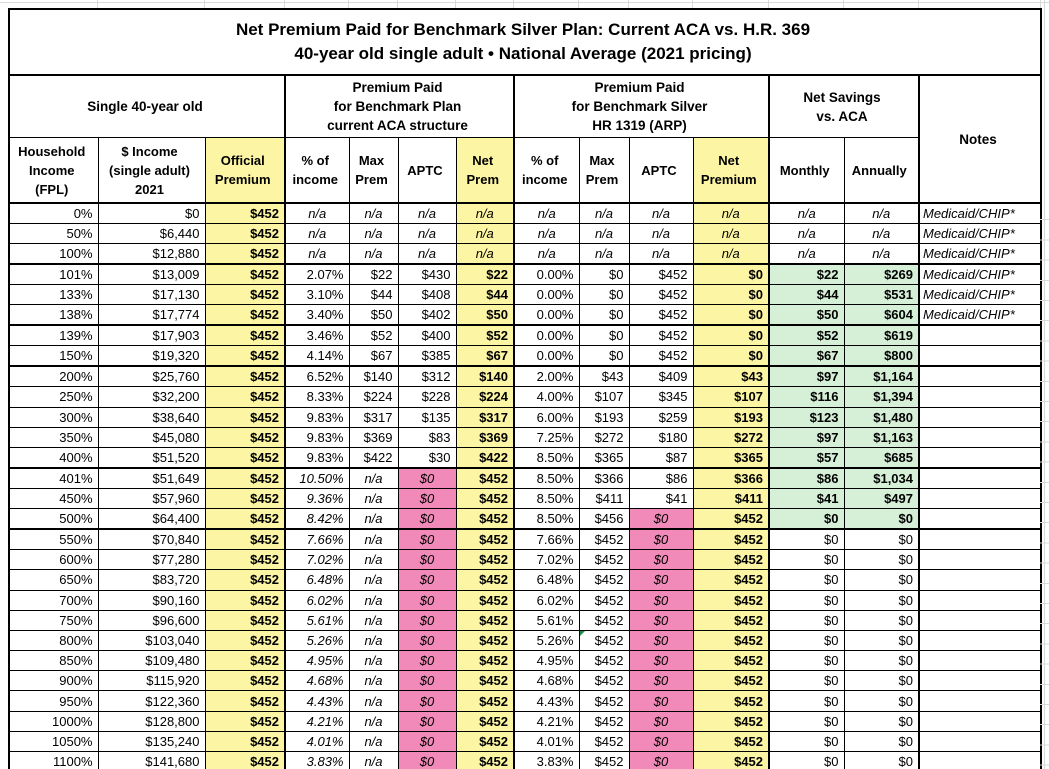 This screenshot has width=1049, height=769. Describe the element at coordinates (151, 457) in the screenshot. I see `cell-income: $51,520` at that location.